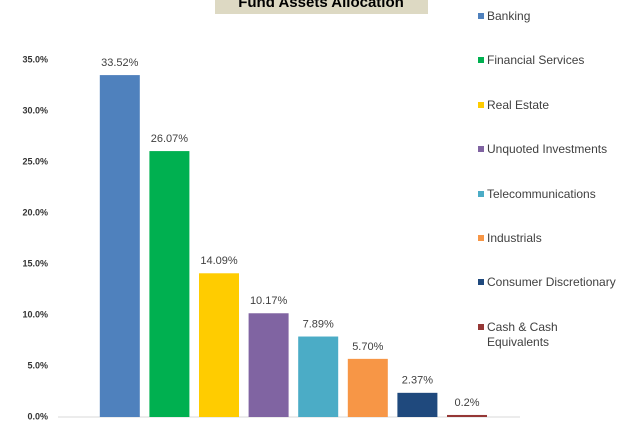  Describe the element at coordinates (219, 261) in the screenshot. I see `value-label: 14.09%` at that location.